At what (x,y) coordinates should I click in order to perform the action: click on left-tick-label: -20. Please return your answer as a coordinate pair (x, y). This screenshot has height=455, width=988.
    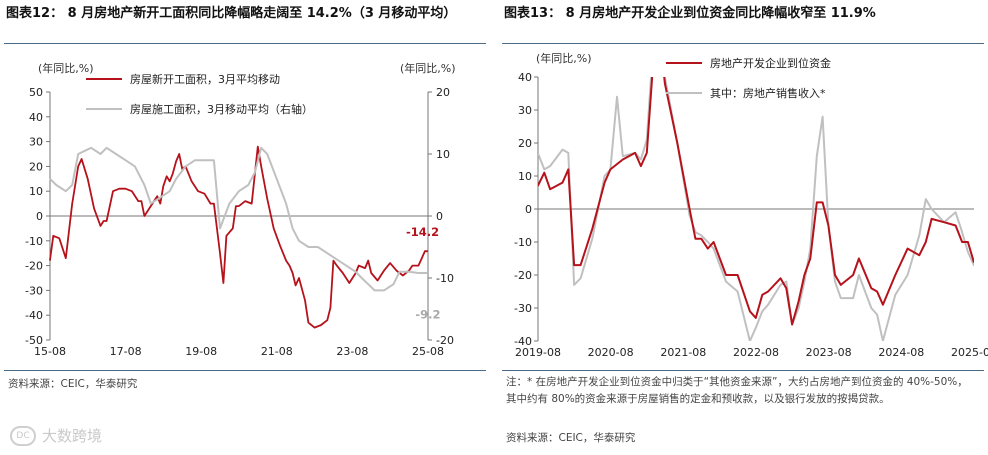
    Looking at the image, I should click on (34, 266).